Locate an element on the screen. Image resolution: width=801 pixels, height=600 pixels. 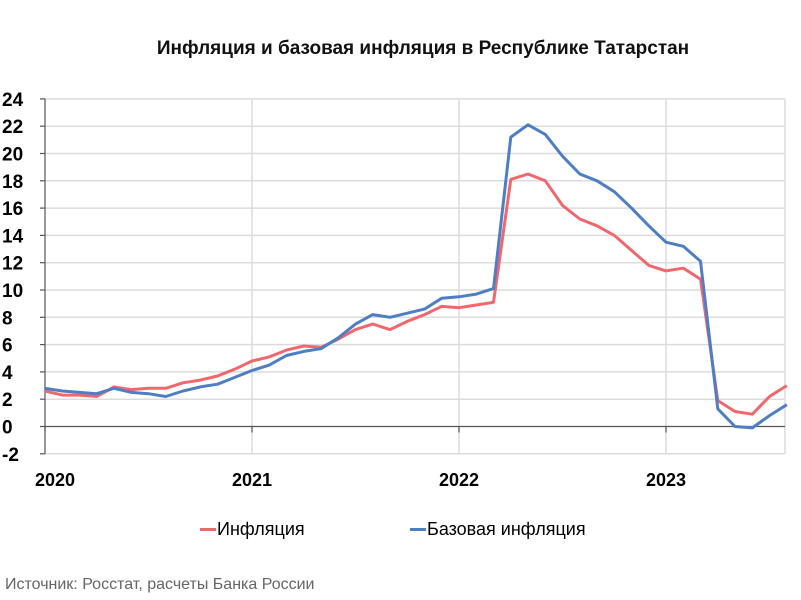
legend-label: Инфляция is located at coordinates (261, 529).